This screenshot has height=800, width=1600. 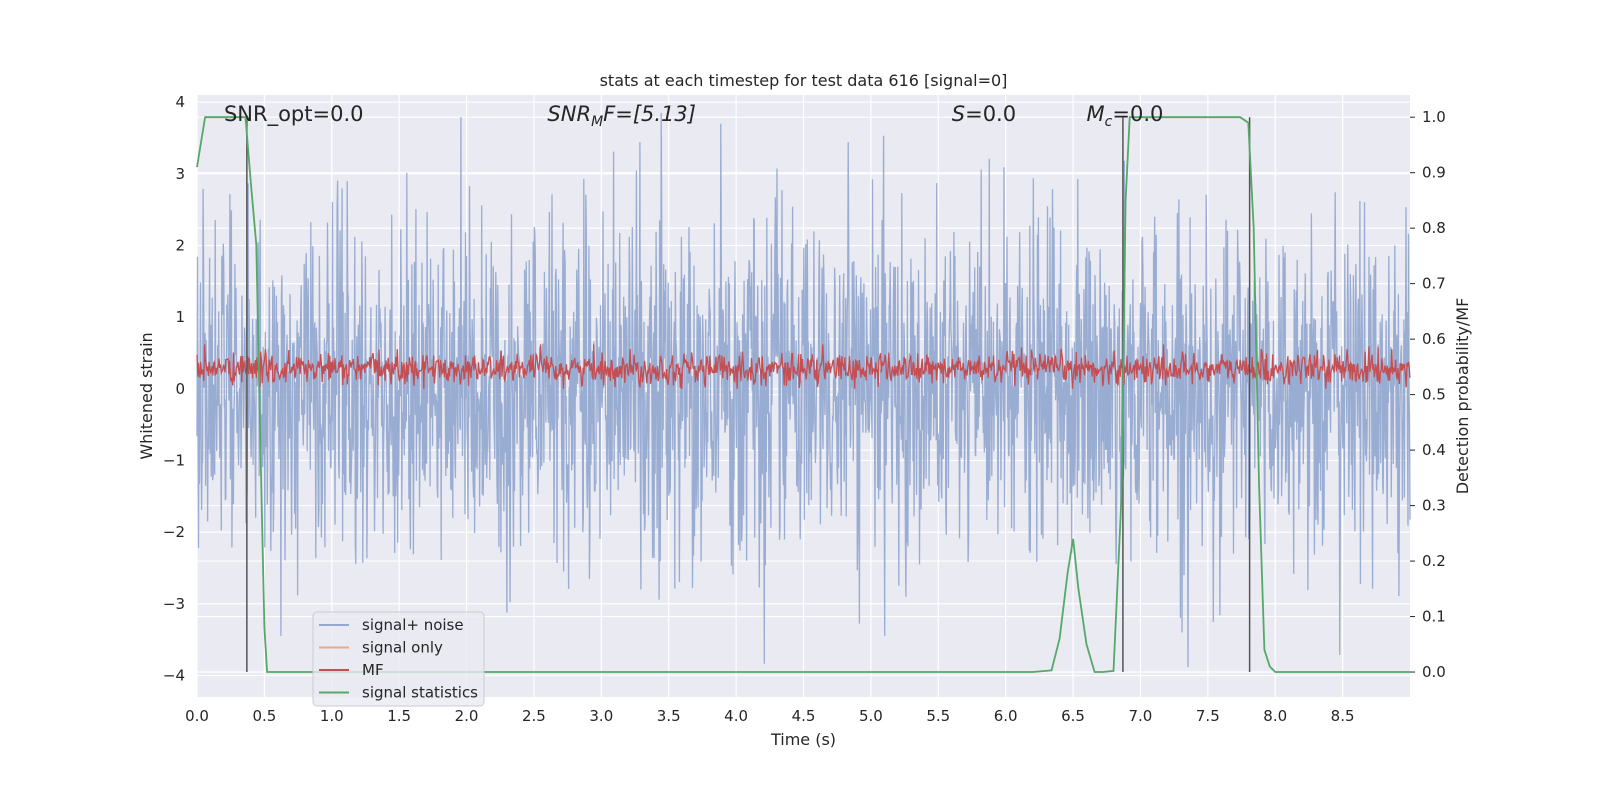 What do you see at coordinates (1434, 672) in the screenshot?
I see `y2-tick-label: 0.0` at bounding box center [1434, 672].